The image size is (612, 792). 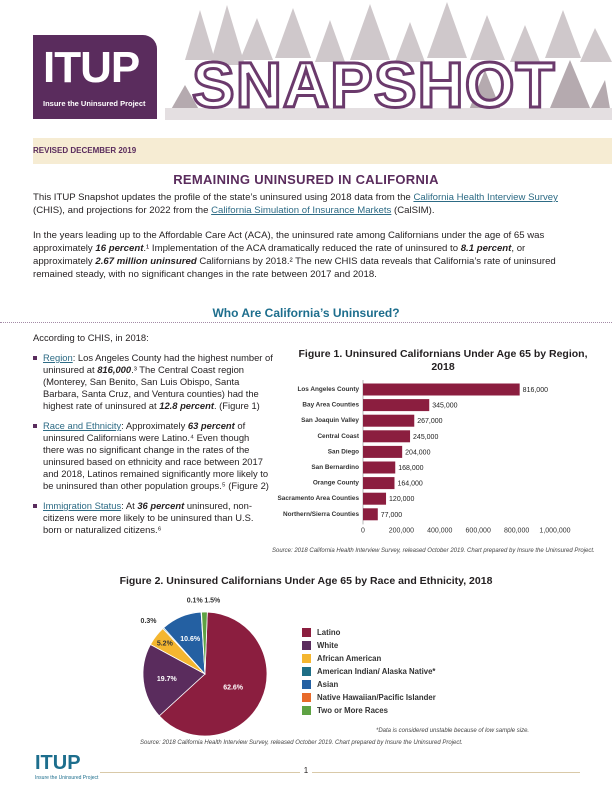 I want to click on region-link: Region, so click(x=58, y=357).